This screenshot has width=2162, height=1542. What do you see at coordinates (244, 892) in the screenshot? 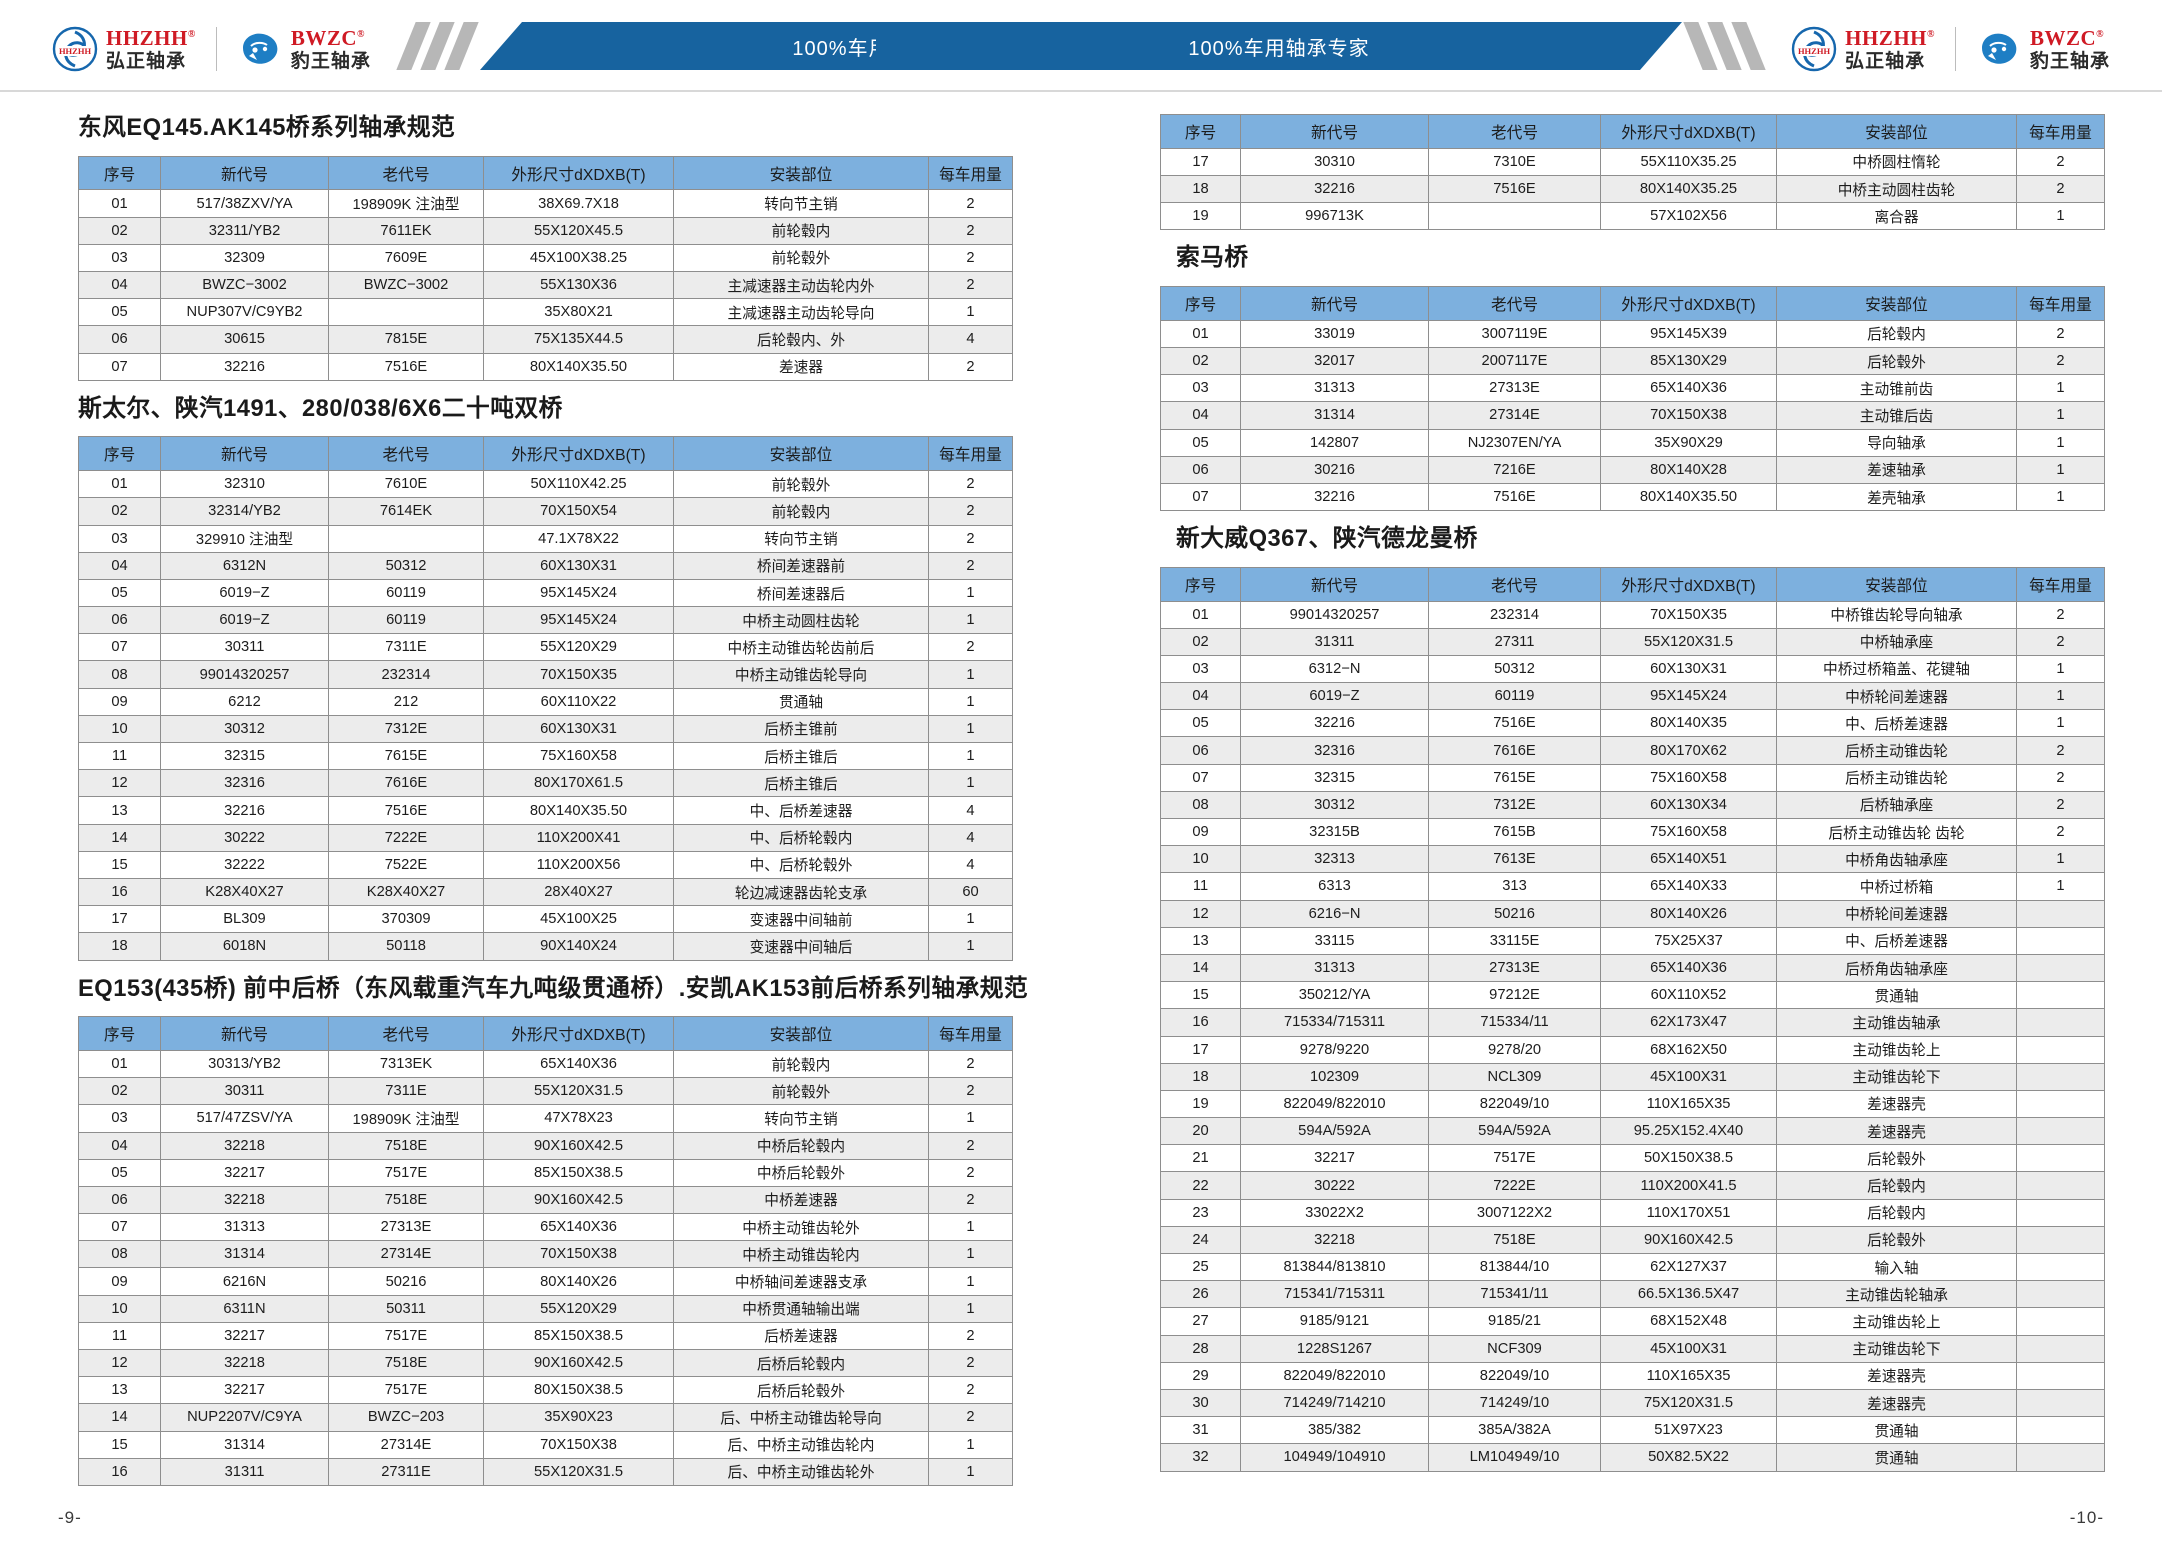
I see `cell-1: K28X40X27` at bounding box center [244, 892].